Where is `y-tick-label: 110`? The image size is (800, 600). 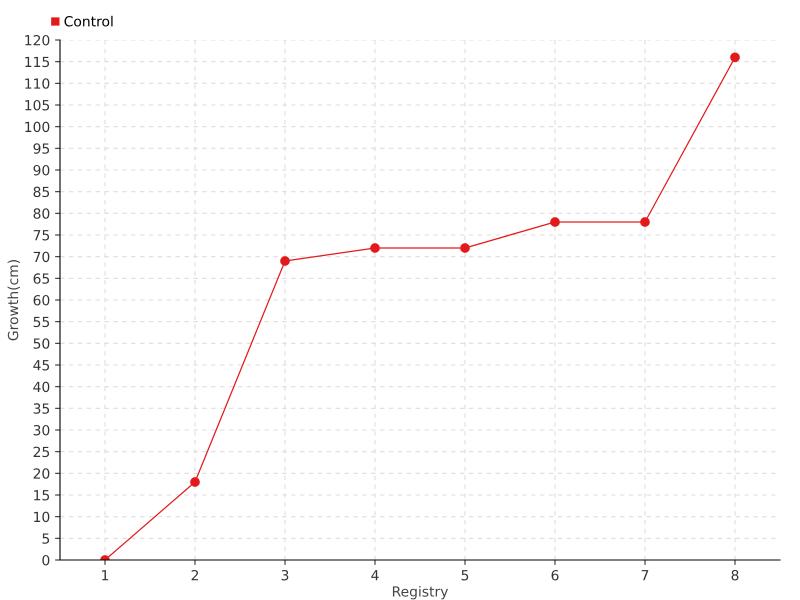
y-tick-label: 110 is located at coordinates (37, 83).